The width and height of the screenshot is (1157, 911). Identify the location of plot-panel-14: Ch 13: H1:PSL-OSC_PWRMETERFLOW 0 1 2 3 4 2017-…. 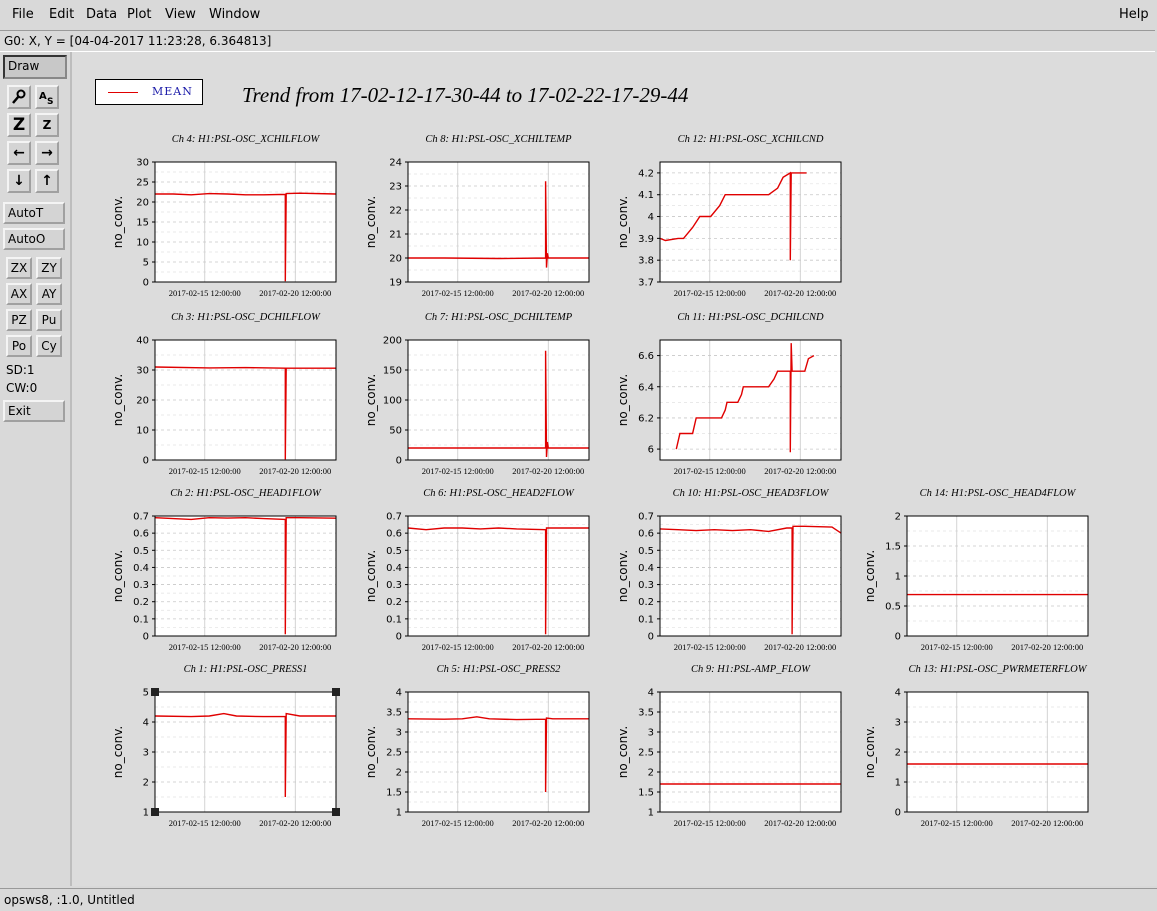
(976, 746).